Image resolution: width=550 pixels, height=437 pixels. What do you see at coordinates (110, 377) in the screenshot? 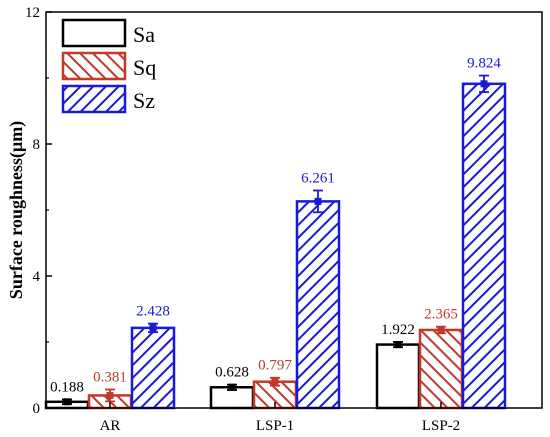
I see `value-label-sq-ar: 0.381` at bounding box center [110, 377].